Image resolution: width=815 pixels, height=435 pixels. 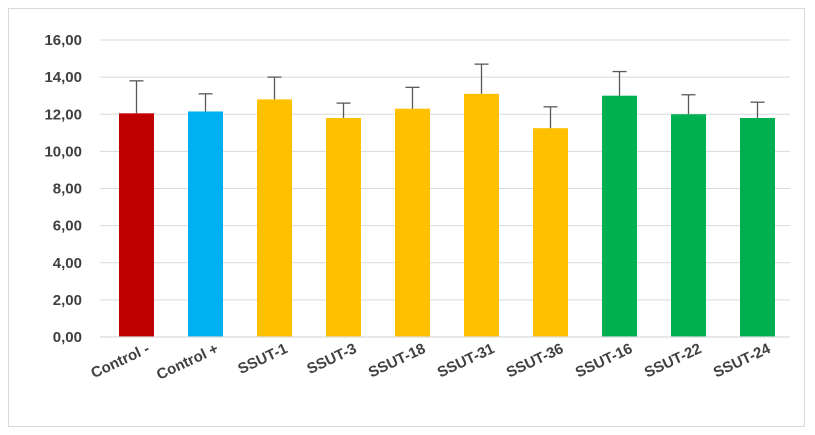 What do you see at coordinates (673, 360) in the screenshot?
I see `x-tick-label: SSUT-22` at bounding box center [673, 360].